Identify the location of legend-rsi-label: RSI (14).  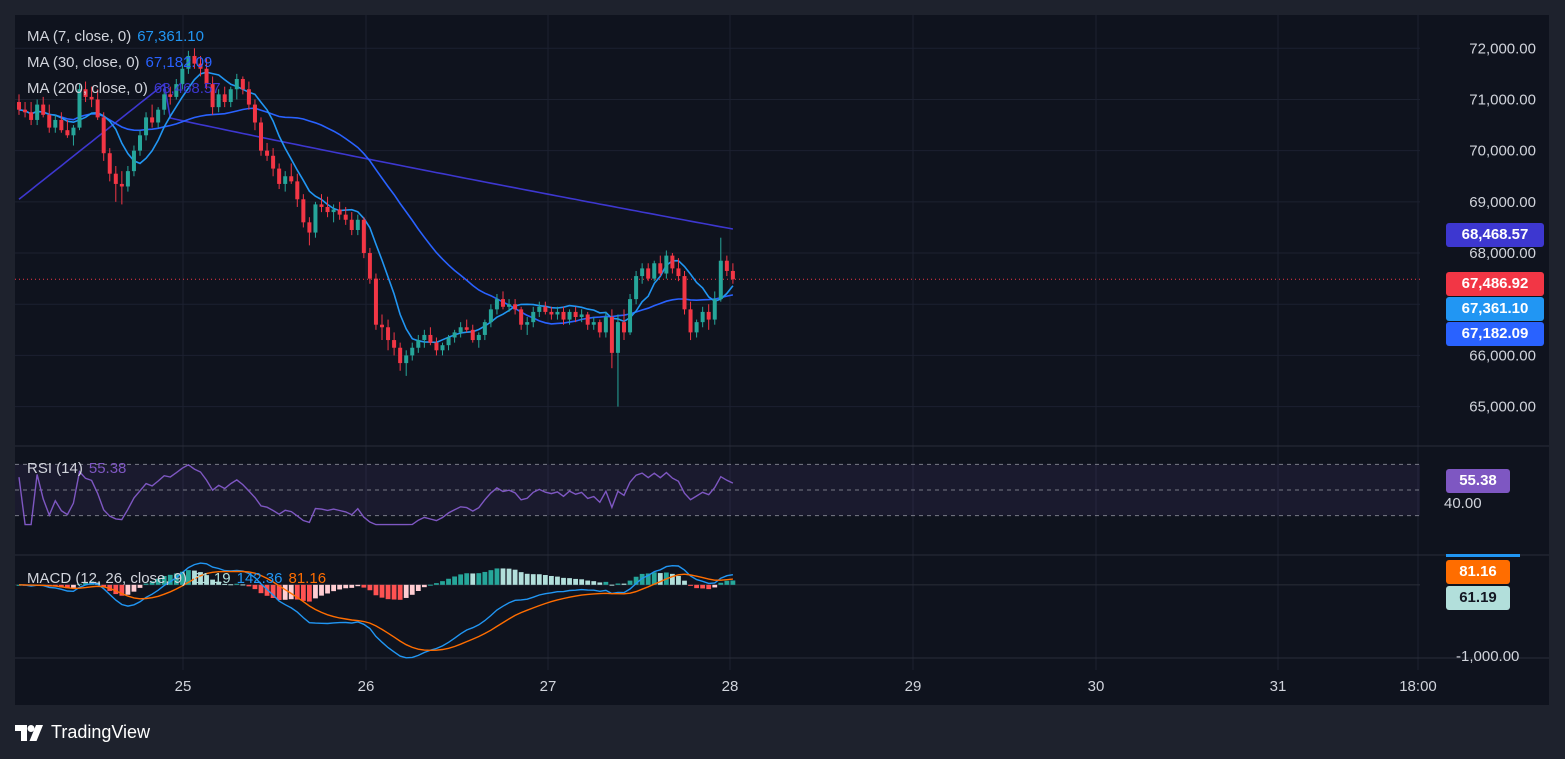
(55, 468).